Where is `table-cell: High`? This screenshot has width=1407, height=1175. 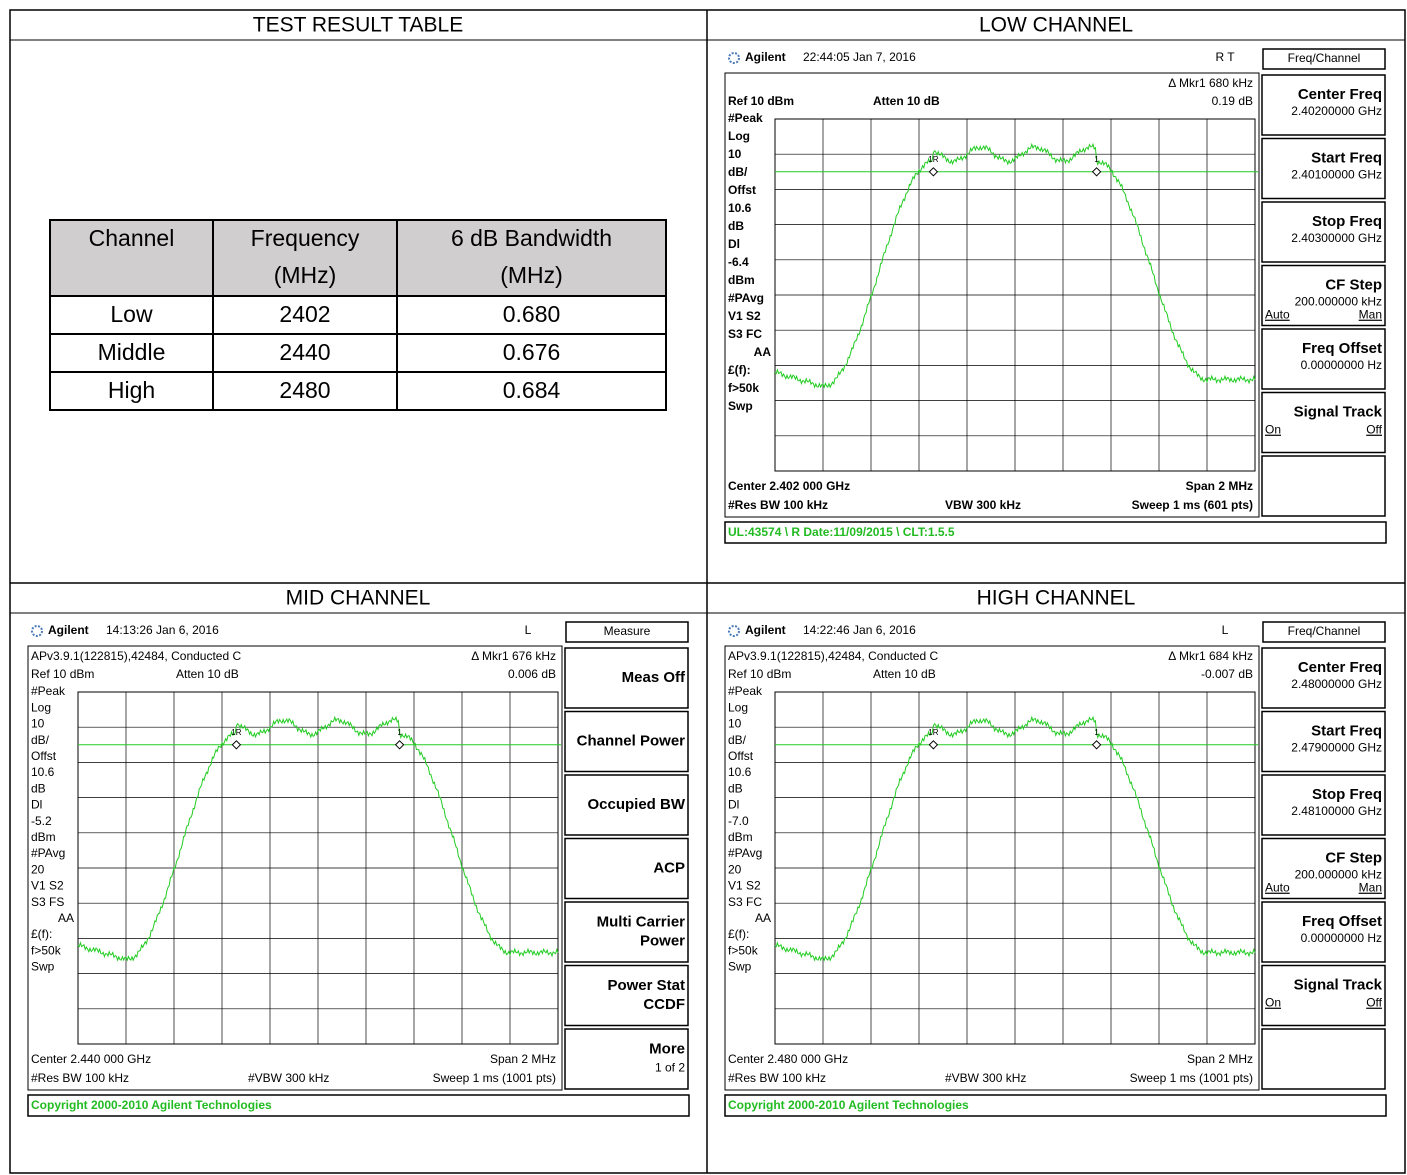
table-cell: High is located at coordinates (131, 390).